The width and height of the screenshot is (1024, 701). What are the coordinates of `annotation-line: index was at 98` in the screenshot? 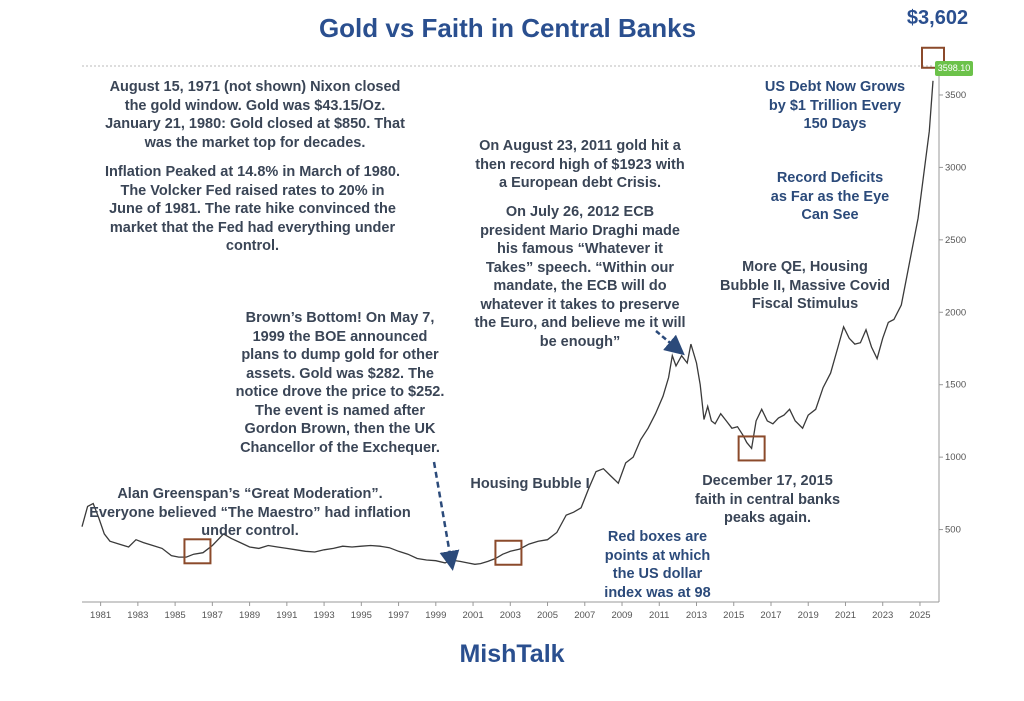 It's located at (657, 592).